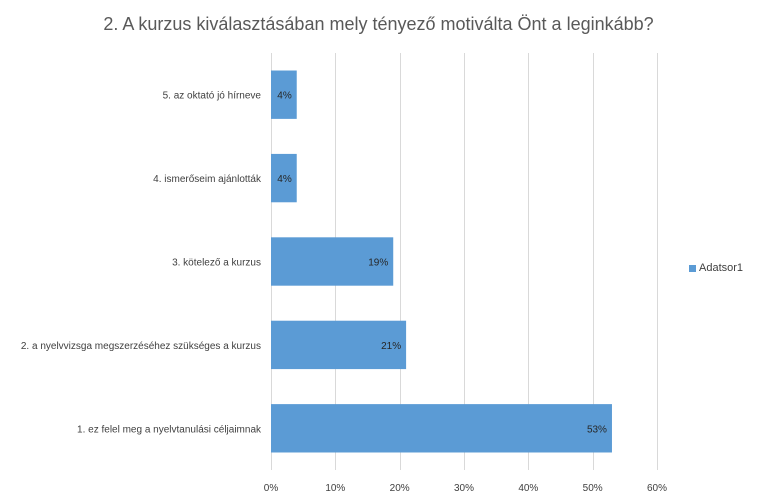 The image size is (757, 504). I want to click on x-tick-label: 20%, so click(400, 488).